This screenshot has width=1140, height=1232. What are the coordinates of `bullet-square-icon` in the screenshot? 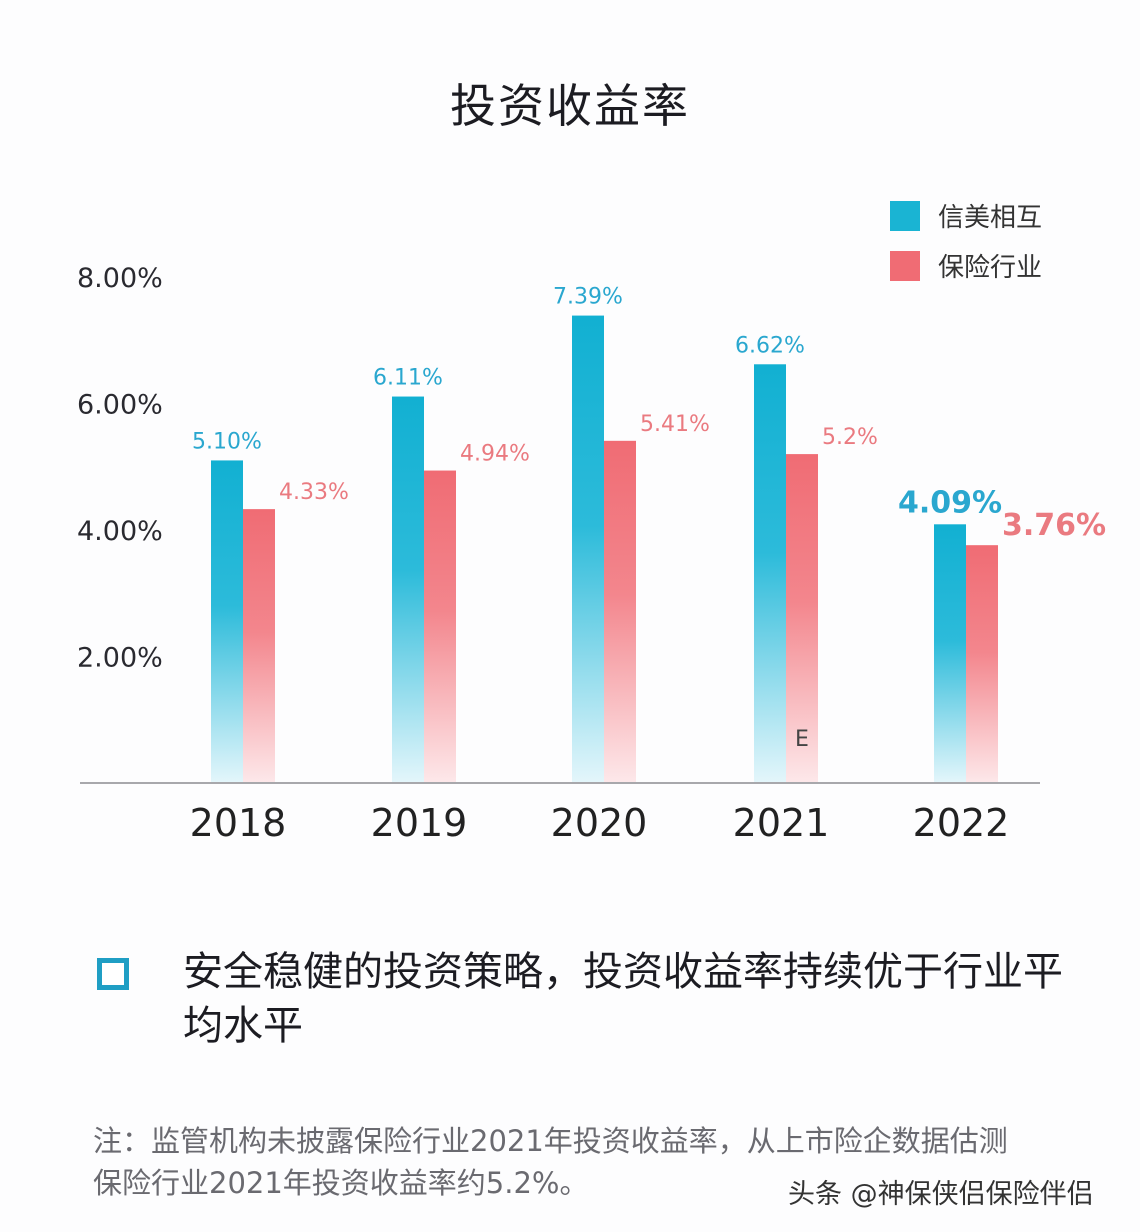 It's located at (113, 974).